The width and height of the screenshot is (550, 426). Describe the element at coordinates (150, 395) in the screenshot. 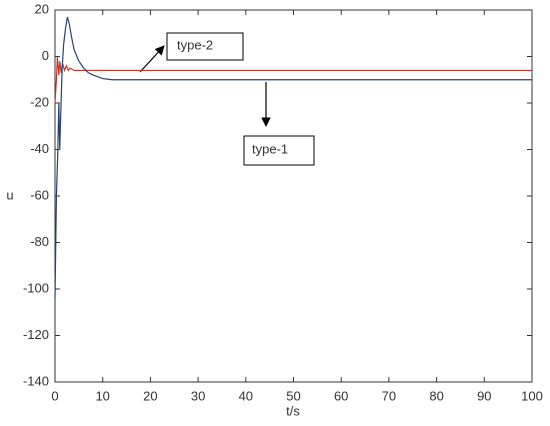

I see `x-tick-label: 20` at that location.